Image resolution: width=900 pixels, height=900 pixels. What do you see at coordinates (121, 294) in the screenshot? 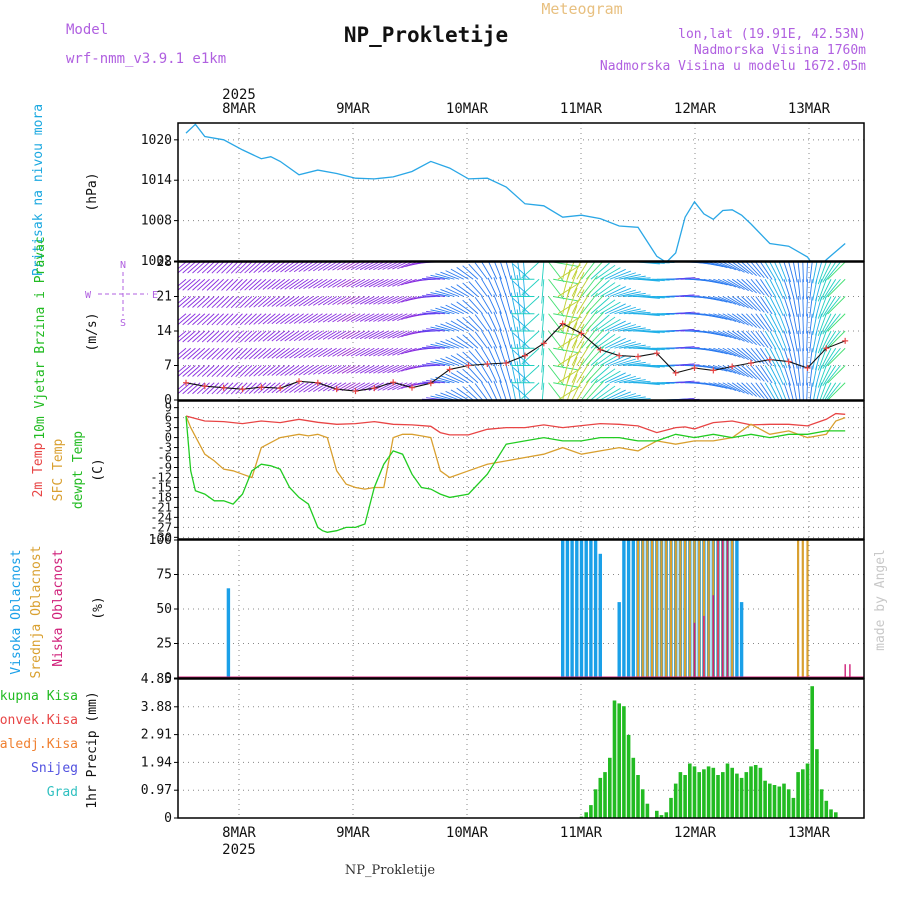
I see `compass-rose-icon: N W E S` at bounding box center [121, 294].